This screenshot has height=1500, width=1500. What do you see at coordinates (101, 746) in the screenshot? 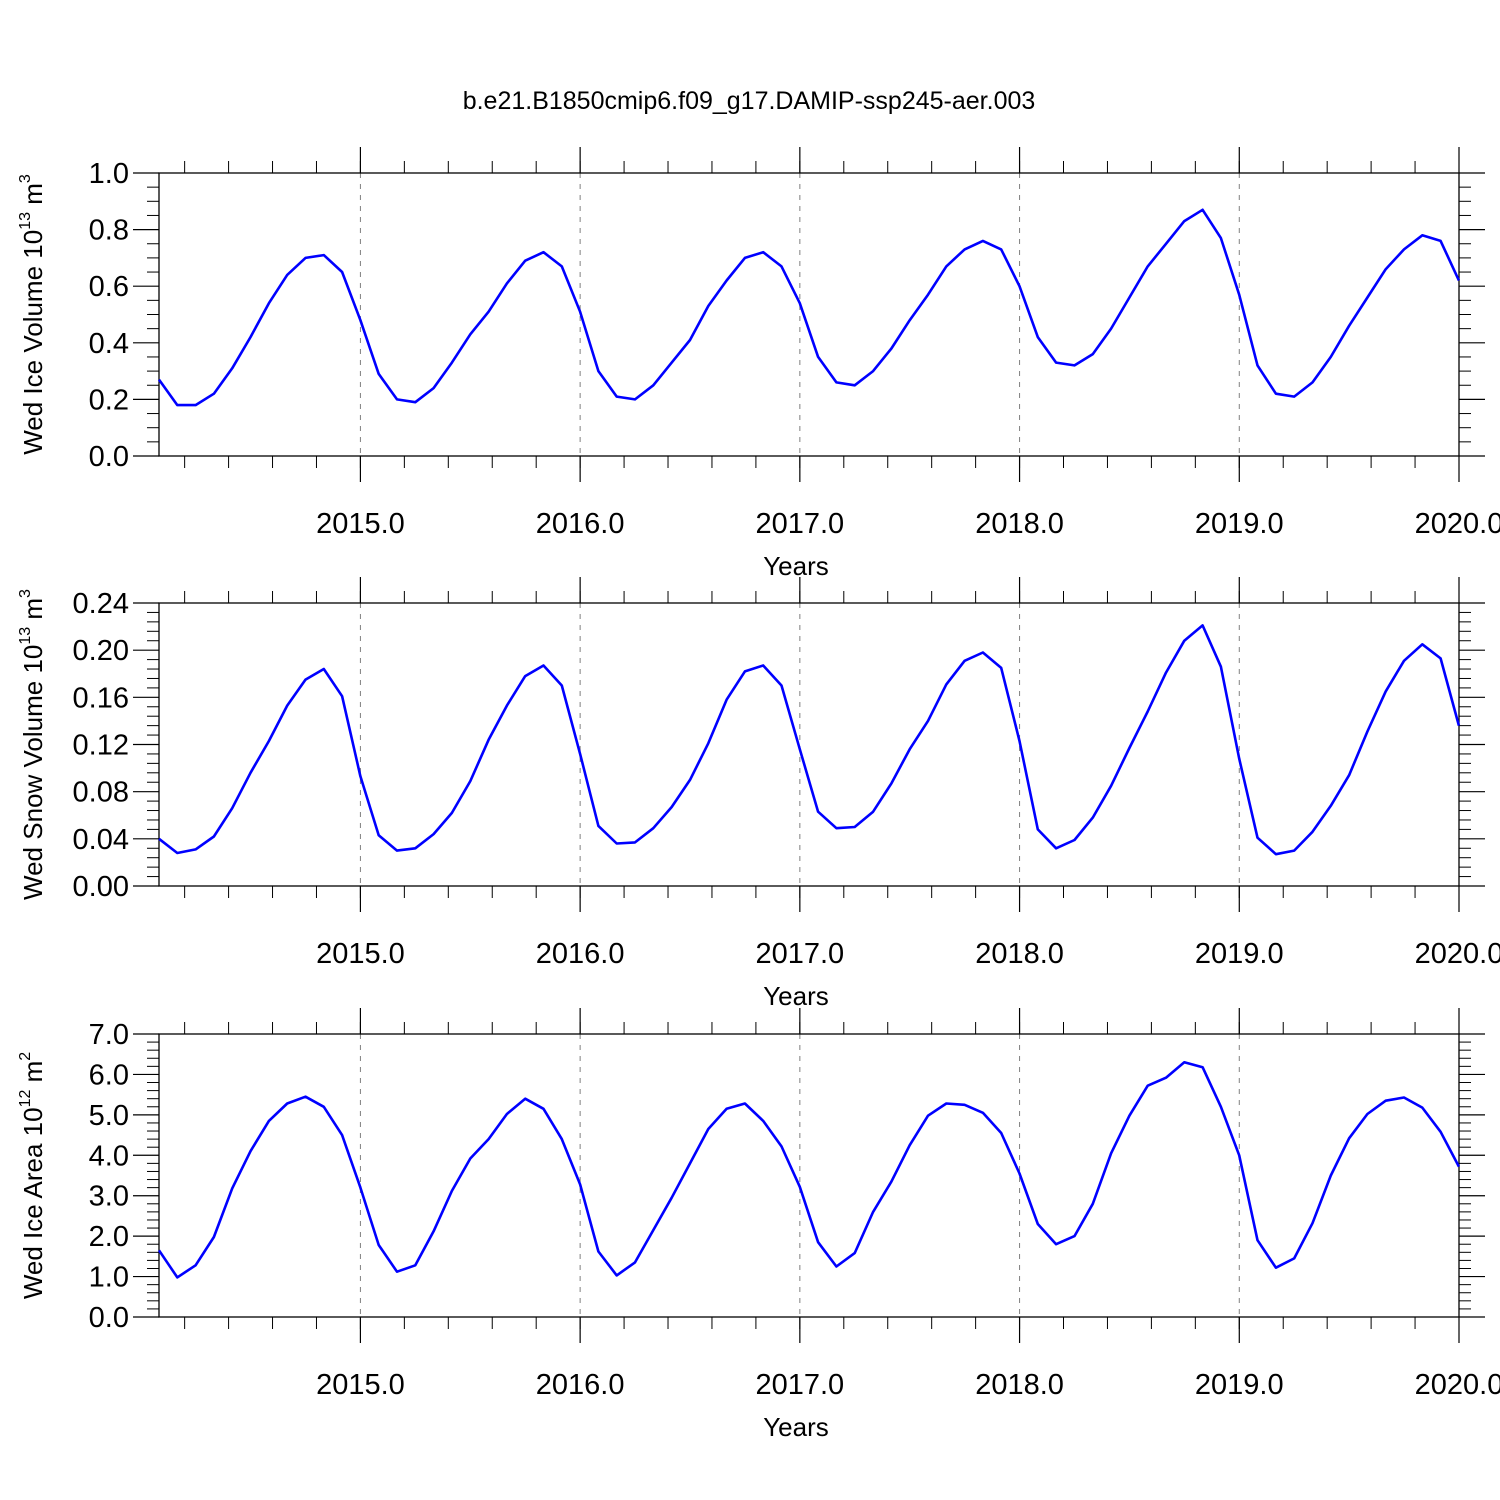
I see `y-tick-label: 0.12` at bounding box center [101, 746].